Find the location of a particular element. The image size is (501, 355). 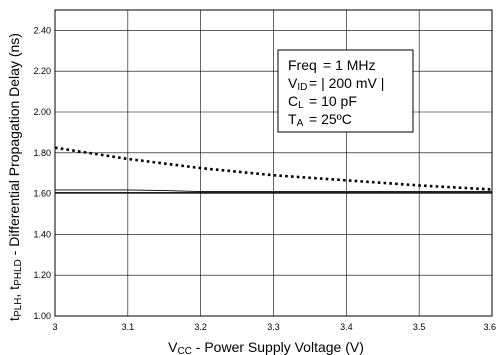

legend-line-label: TA is located at coordinates (296, 120).